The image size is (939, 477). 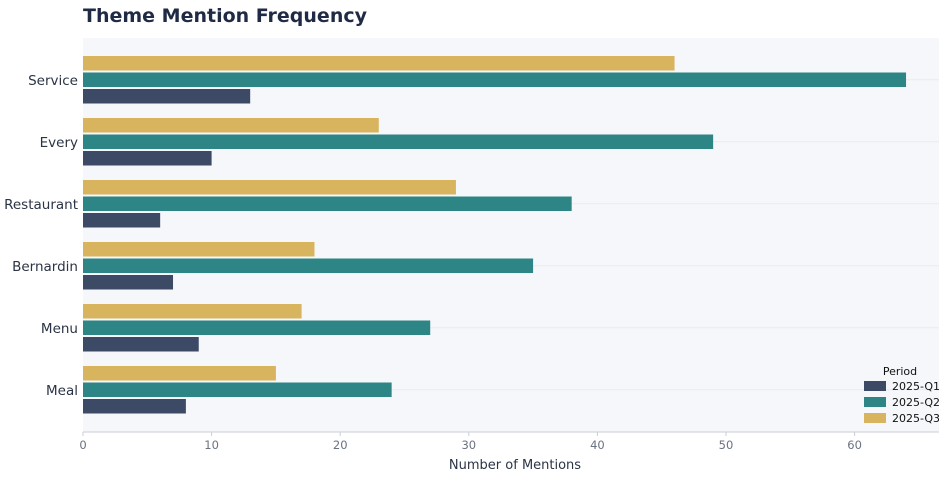 I want to click on bar-restaurant-2025-q2, so click(x=327, y=203).